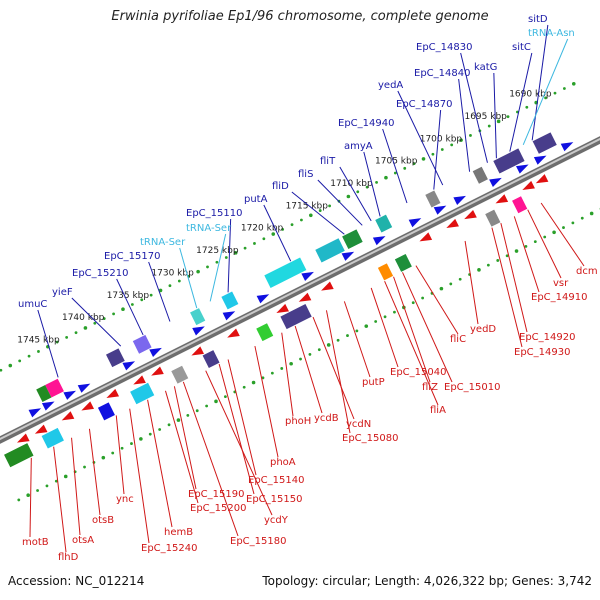 The height and width of the screenshot is (600, 600). What do you see at coordinates (169, 548) in the screenshot?
I see `lower-gene-label: EpC_15240` at bounding box center [169, 548].